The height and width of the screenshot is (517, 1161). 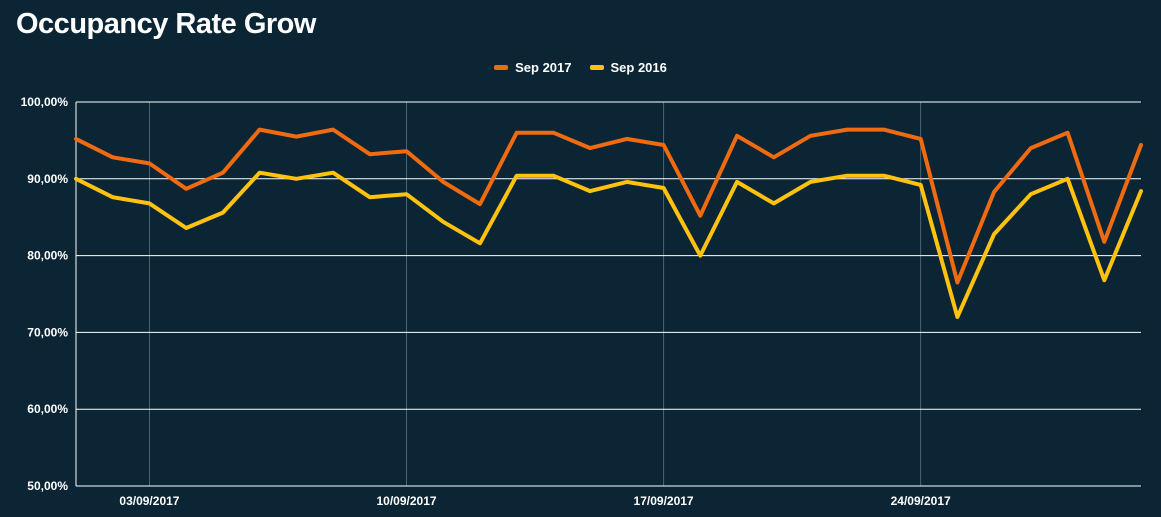 What do you see at coordinates (543, 67) in the screenshot?
I see `legend-label-sep-2017: Sep 2017` at bounding box center [543, 67].